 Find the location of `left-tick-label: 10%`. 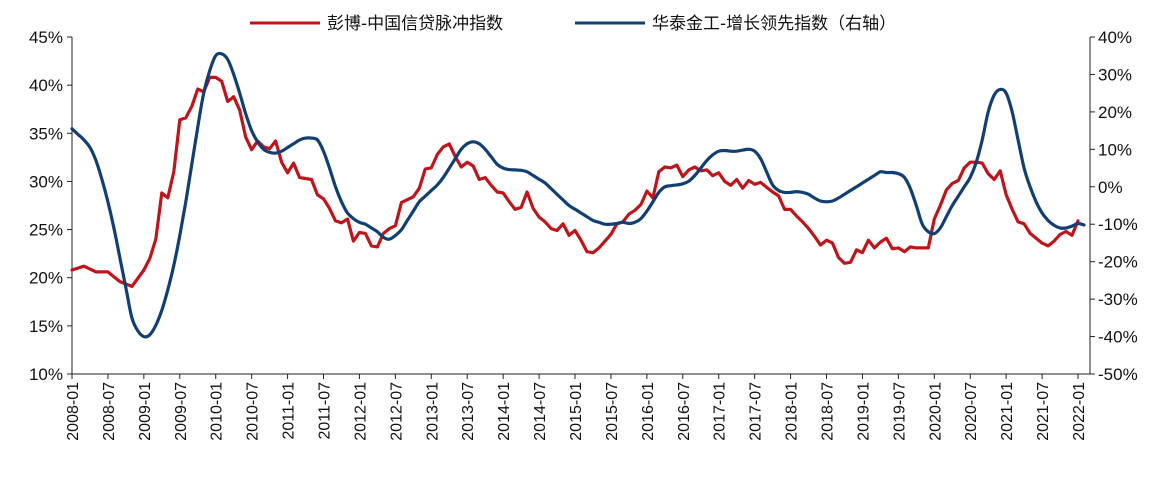

left-tick-label: 10% is located at coordinates (46, 374).